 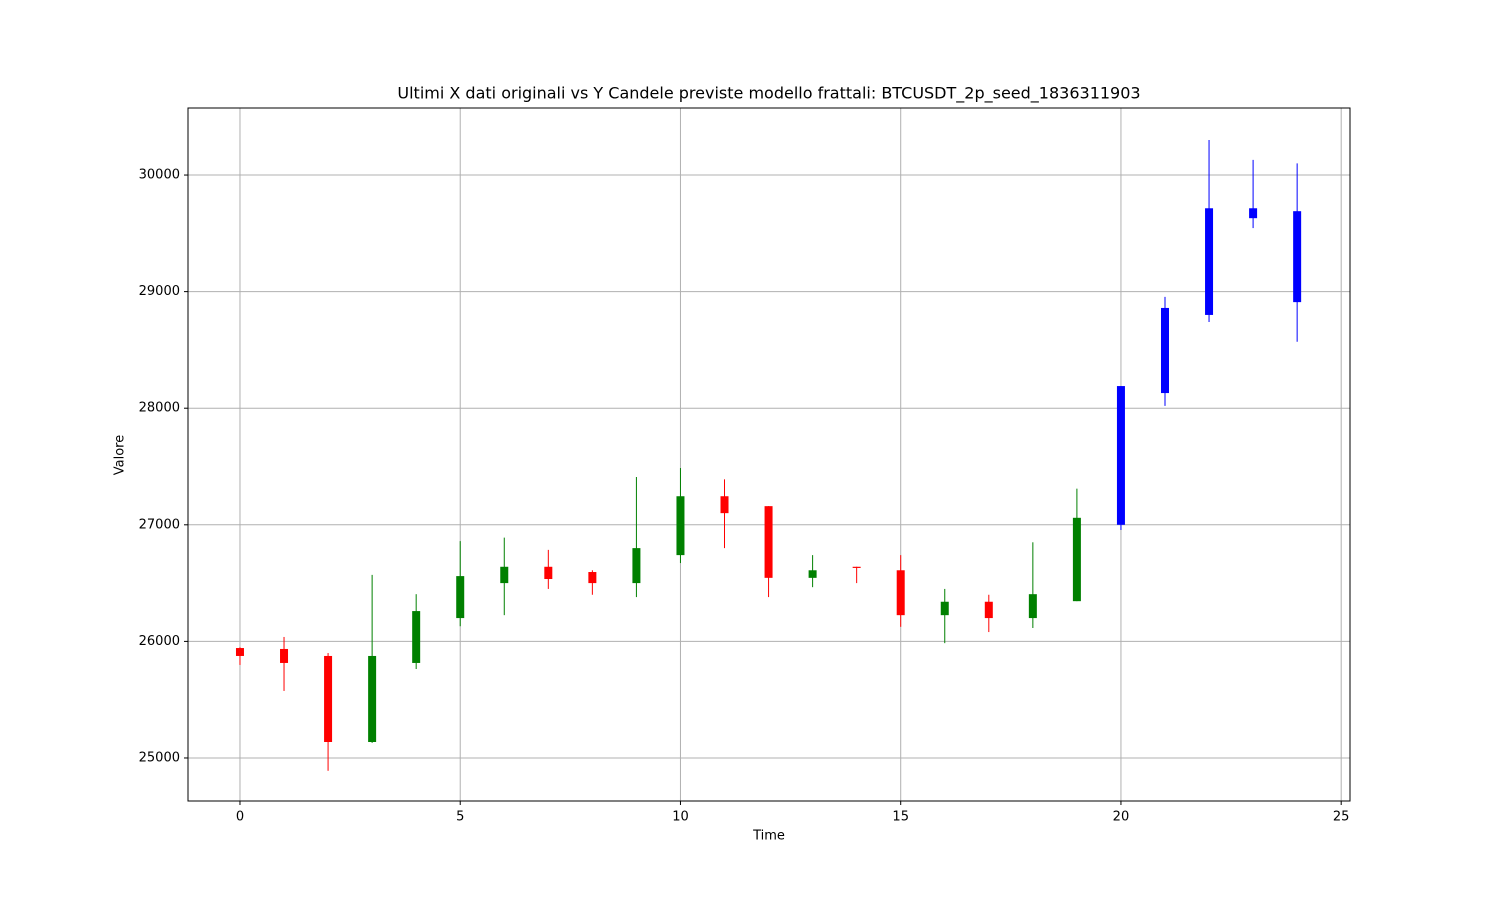 What do you see at coordinates (159, 641) in the screenshot?
I see `y-tick-label: 26000` at bounding box center [159, 641].